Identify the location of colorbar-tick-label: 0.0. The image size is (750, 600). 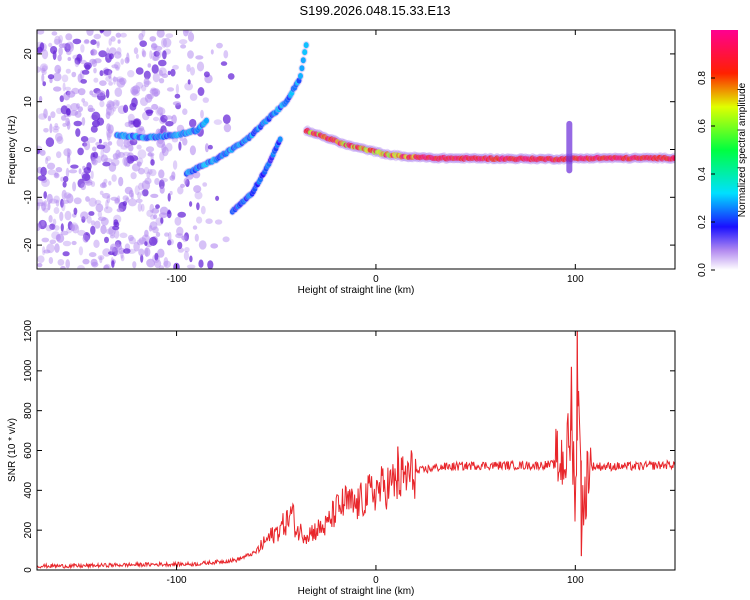
(702, 270).